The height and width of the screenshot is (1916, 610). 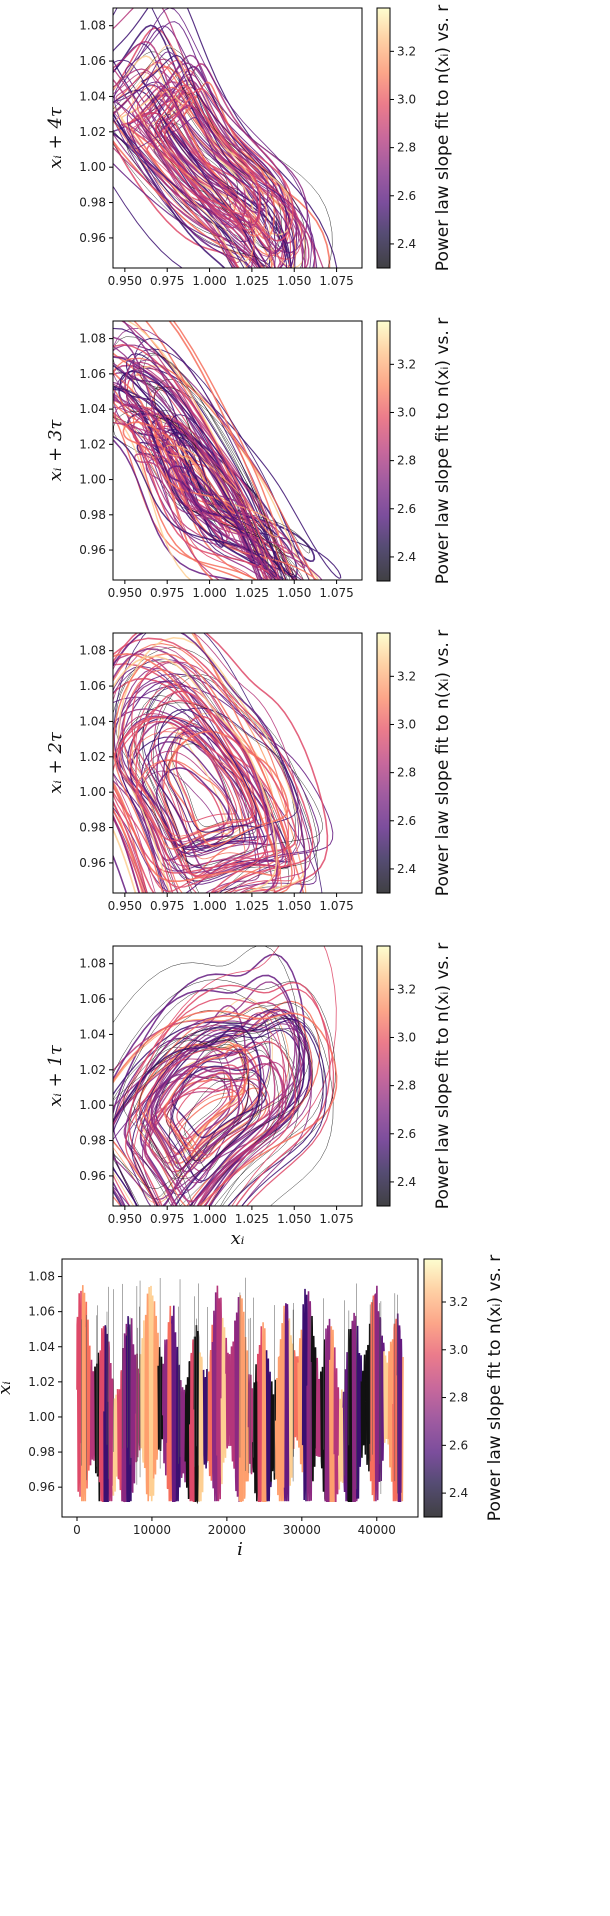 What do you see at coordinates (167, 281) in the screenshot?
I see `x-tick-label: 0.975` at bounding box center [167, 281].